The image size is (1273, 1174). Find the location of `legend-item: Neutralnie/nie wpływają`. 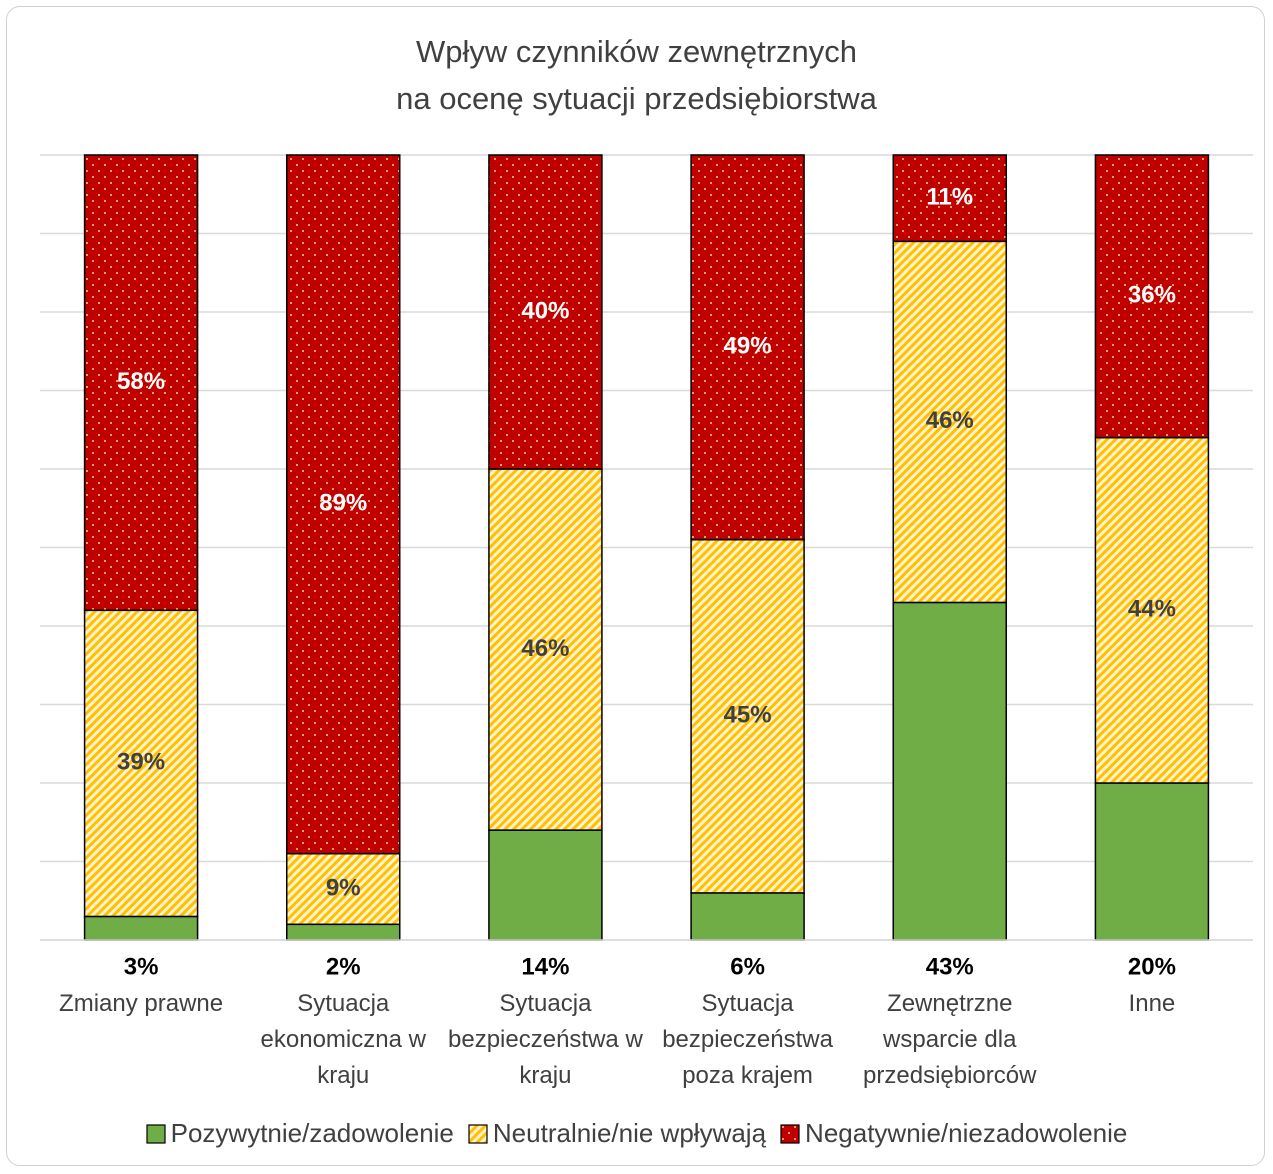

legend-item: Neutralnie/nie wpływają is located at coordinates (617, 1133).